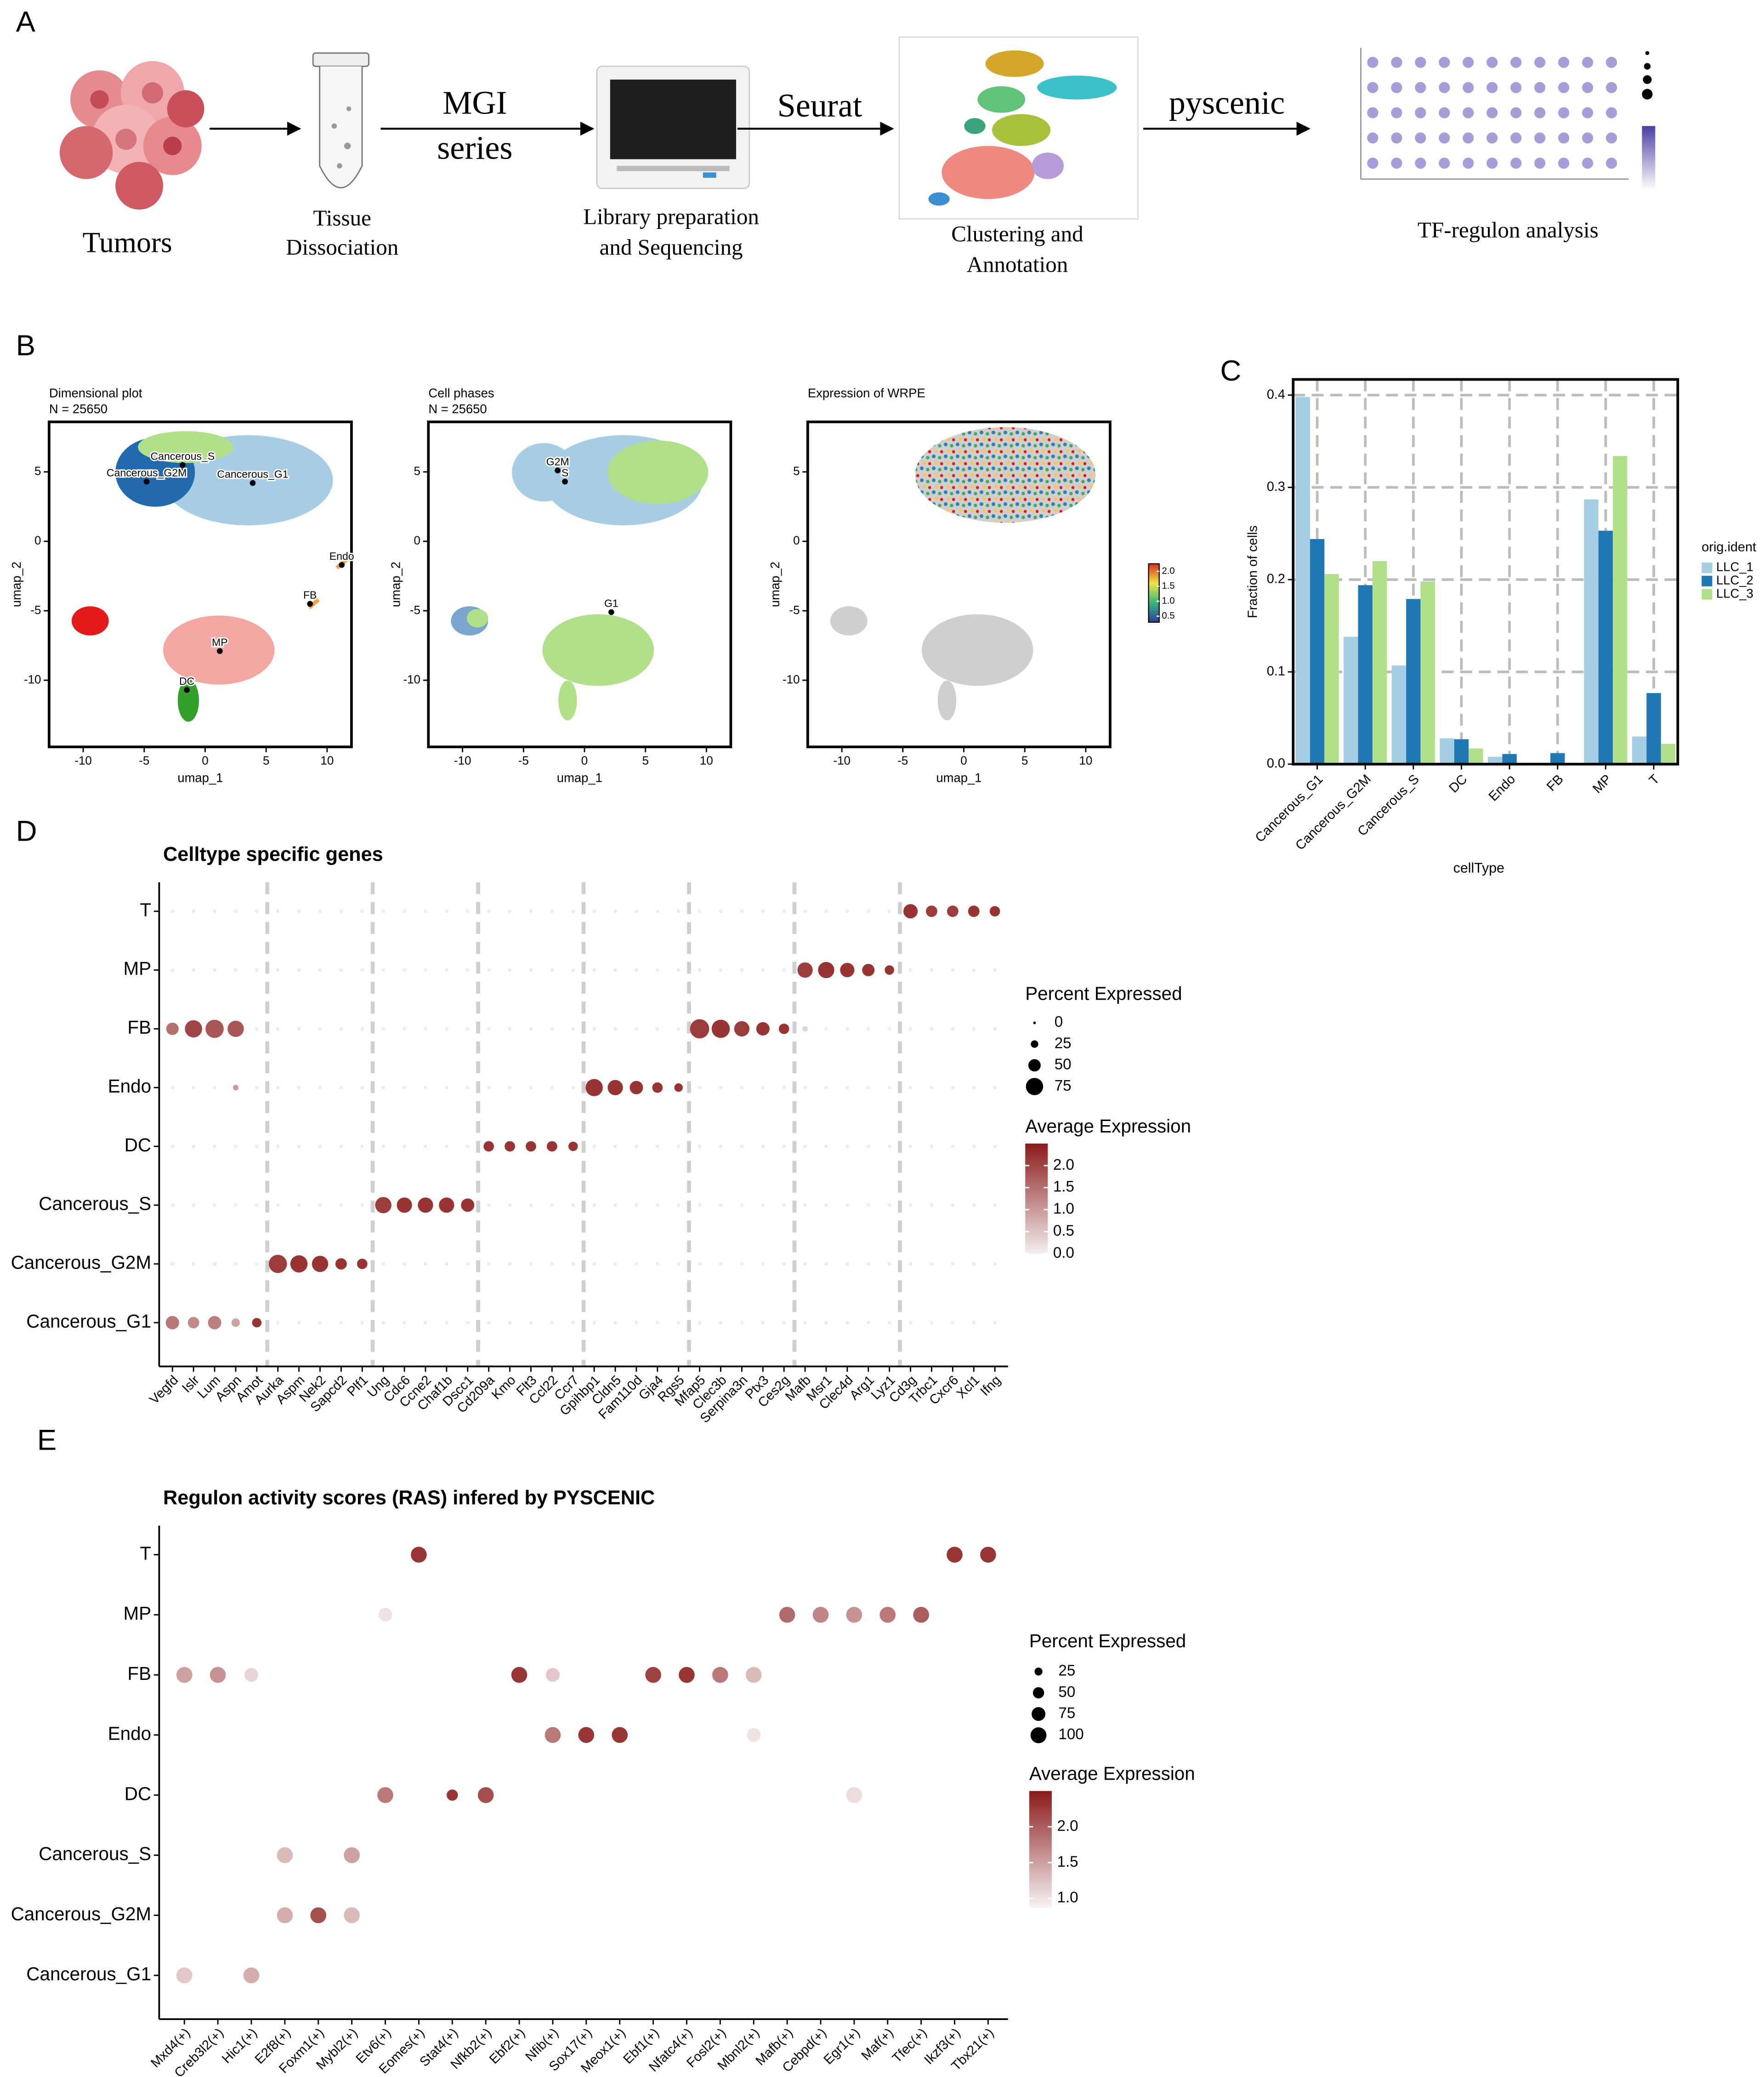 This screenshot has width=1764, height=2077. I want to click on column-label: Egr1(+), so click(842, 2047).